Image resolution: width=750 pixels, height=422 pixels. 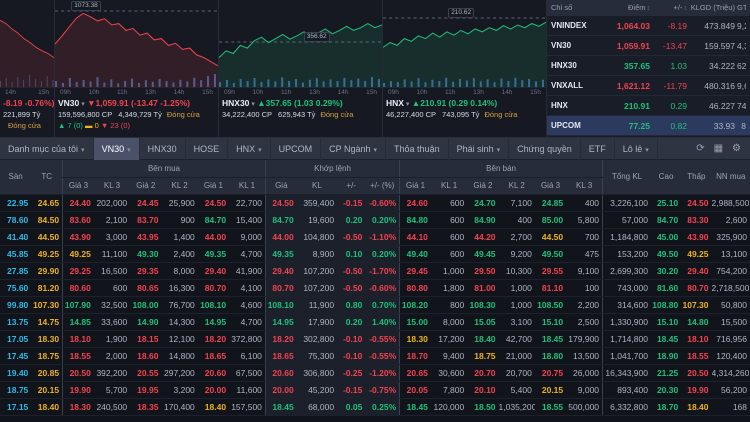 I want to click on cell-sell-vol-2: 400, so click(x=516, y=220).